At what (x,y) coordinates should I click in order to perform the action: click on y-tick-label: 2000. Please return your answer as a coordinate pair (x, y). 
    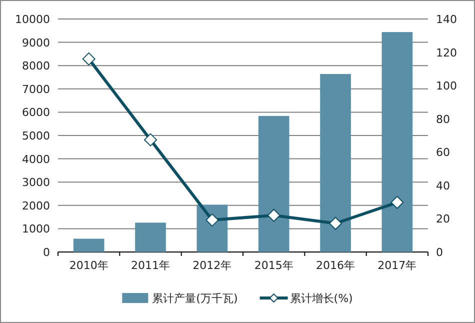
    Looking at the image, I should click on (36, 205).